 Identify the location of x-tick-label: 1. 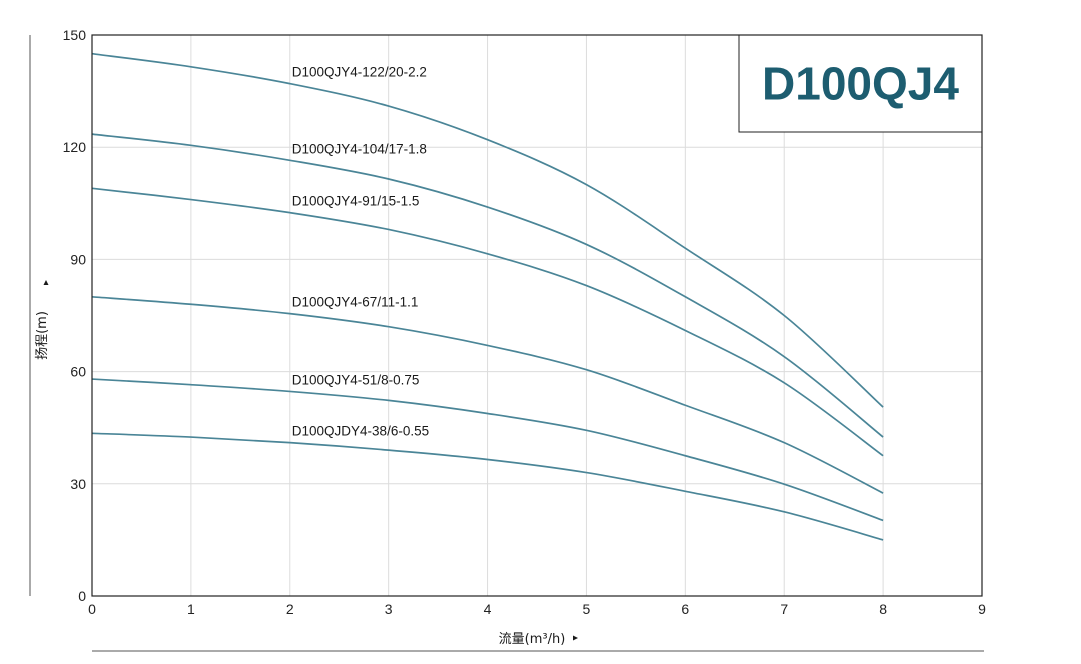
(191, 609).